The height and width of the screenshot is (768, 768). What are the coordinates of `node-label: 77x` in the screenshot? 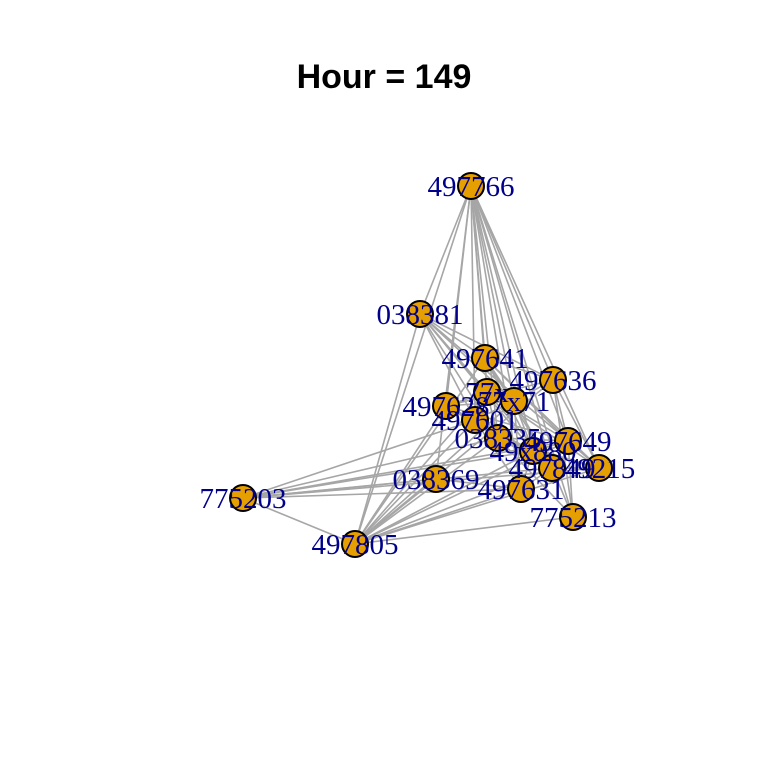 It's located at (487, 393).